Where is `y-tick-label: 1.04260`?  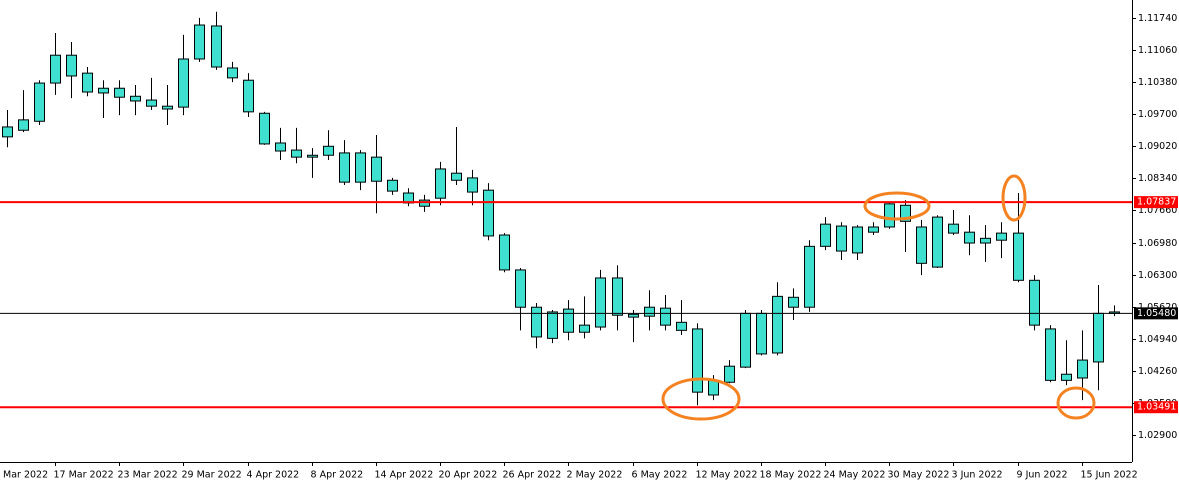 y-tick-label: 1.04260 is located at coordinates (1157, 371).